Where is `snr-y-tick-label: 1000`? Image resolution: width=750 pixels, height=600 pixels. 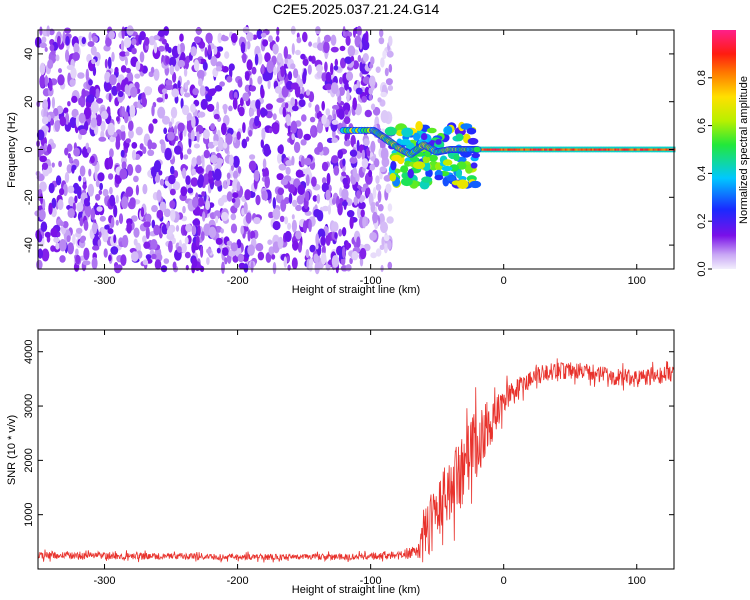
snr-y-tick-label: 1000 is located at coordinates (29, 514).